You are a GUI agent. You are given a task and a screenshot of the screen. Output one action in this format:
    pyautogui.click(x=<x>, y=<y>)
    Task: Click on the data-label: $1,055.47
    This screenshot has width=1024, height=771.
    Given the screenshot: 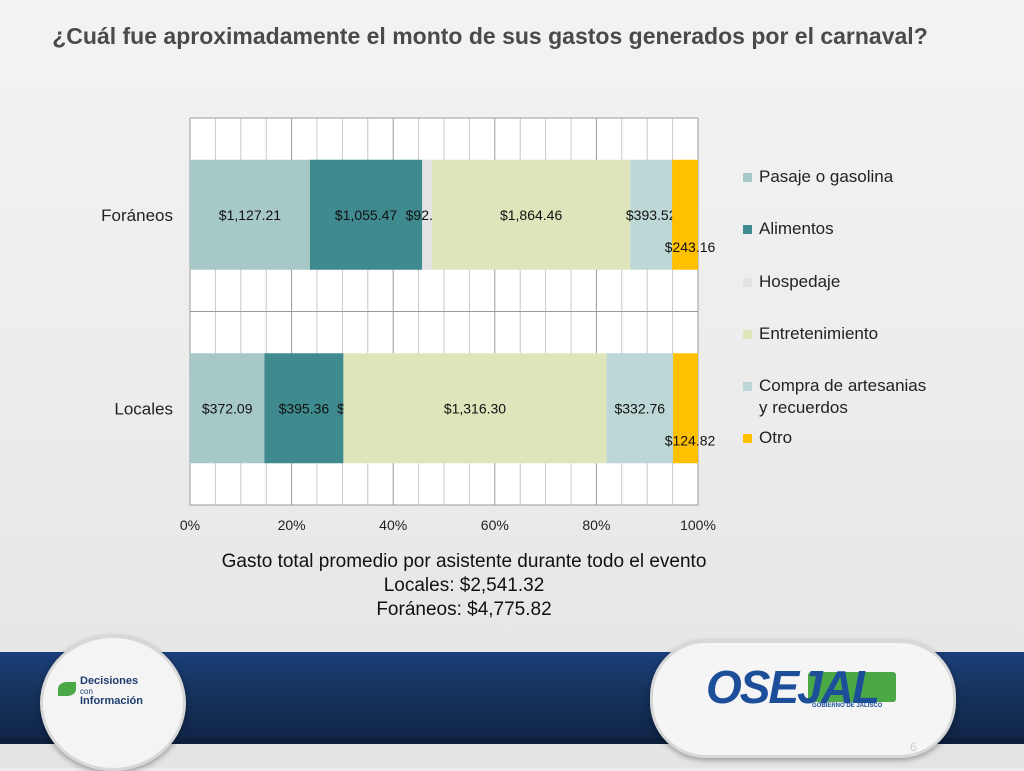 What is the action you would take?
    pyautogui.click(x=366, y=215)
    